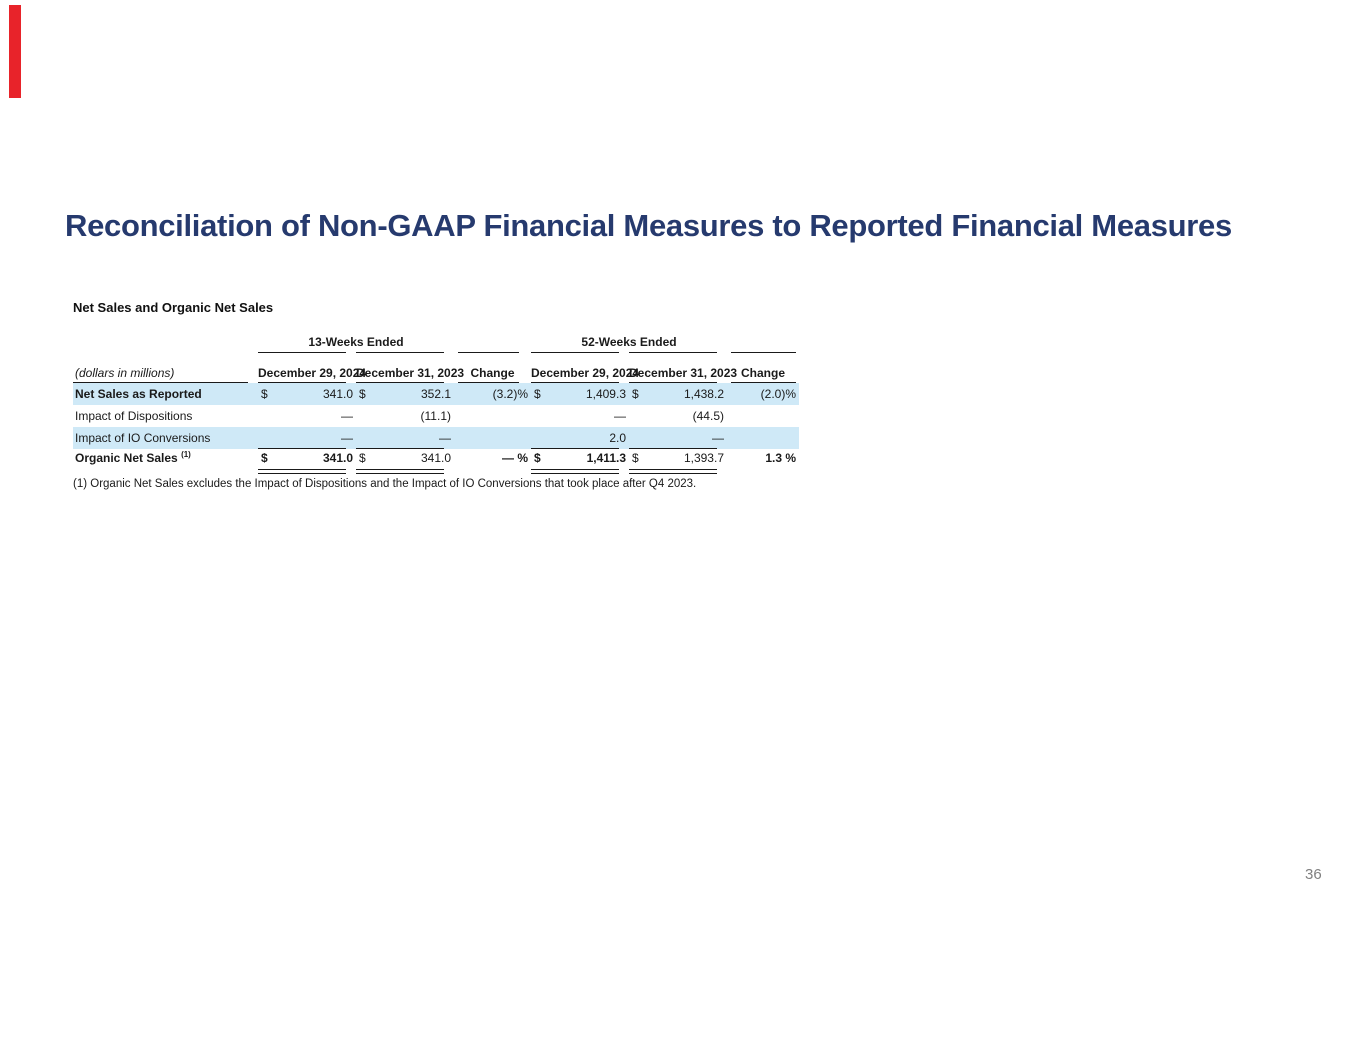 Image resolution: width=1365 pixels, height=1055 pixels. Describe the element at coordinates (134, 416) in the screenshot. I see `row-label: Impact of Dispositions` at that location.